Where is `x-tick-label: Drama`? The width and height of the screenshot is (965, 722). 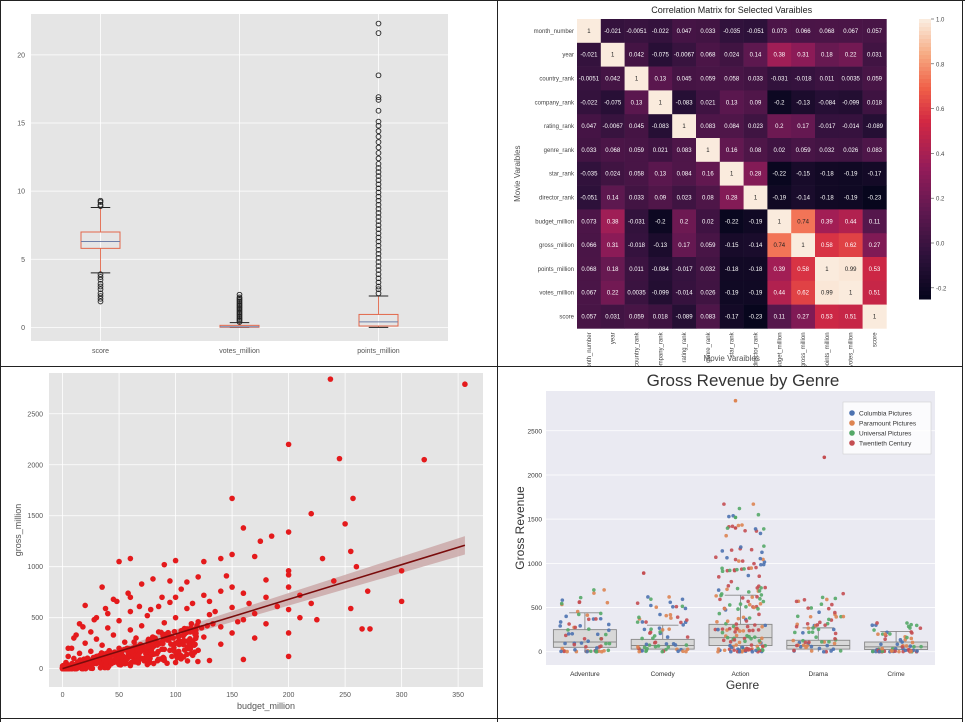
x-tick-label: Drama is located at coordinates (819, 674).